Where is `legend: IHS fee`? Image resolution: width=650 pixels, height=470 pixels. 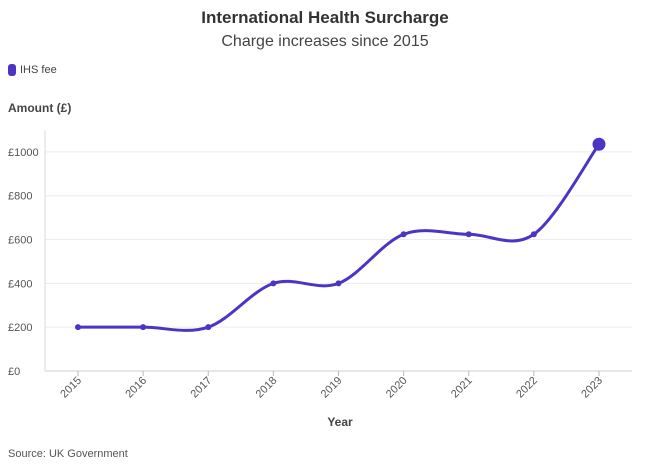
legend: IHS fee is located at coordinates (32, 70).